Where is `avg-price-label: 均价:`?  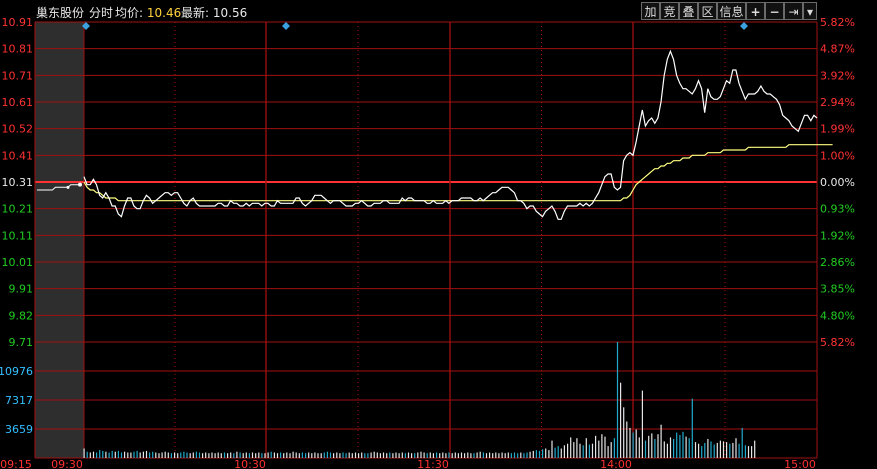
avg-price-label: 均价: is located at coordinates (129, 13).